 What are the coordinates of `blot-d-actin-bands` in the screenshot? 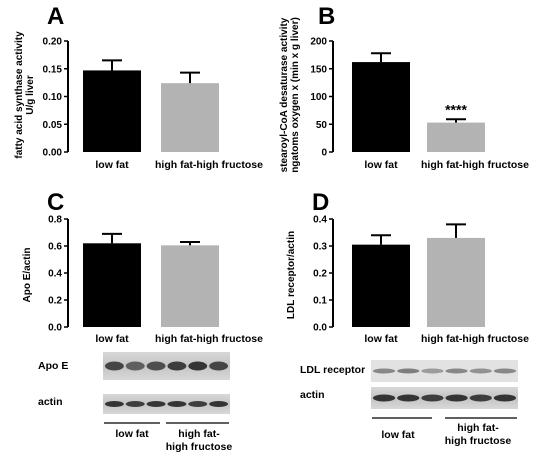 It's located at (444, 398).